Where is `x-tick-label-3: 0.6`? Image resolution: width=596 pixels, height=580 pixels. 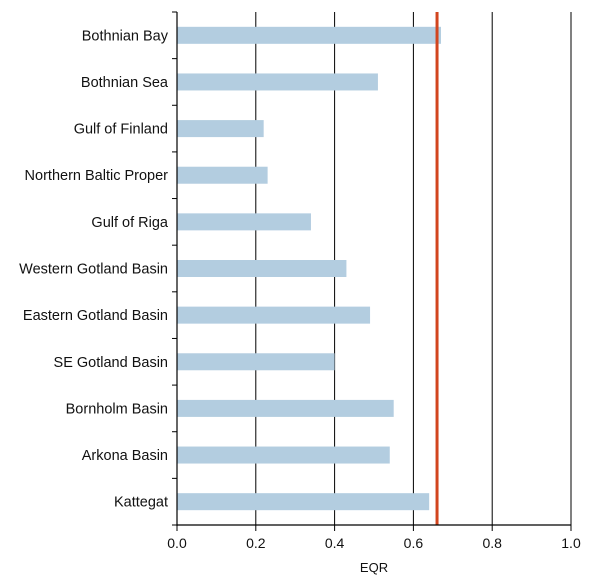 x-tick-label-3: 0.6 is located at coordinates (414, 543).